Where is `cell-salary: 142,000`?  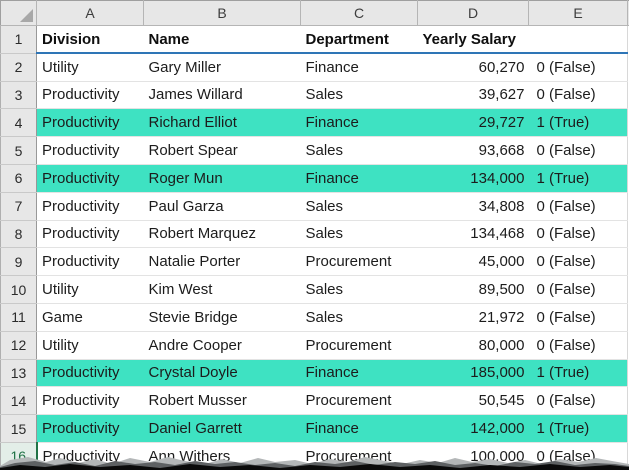 cell-salary: 142,000 is located at coordinates (473, 428).